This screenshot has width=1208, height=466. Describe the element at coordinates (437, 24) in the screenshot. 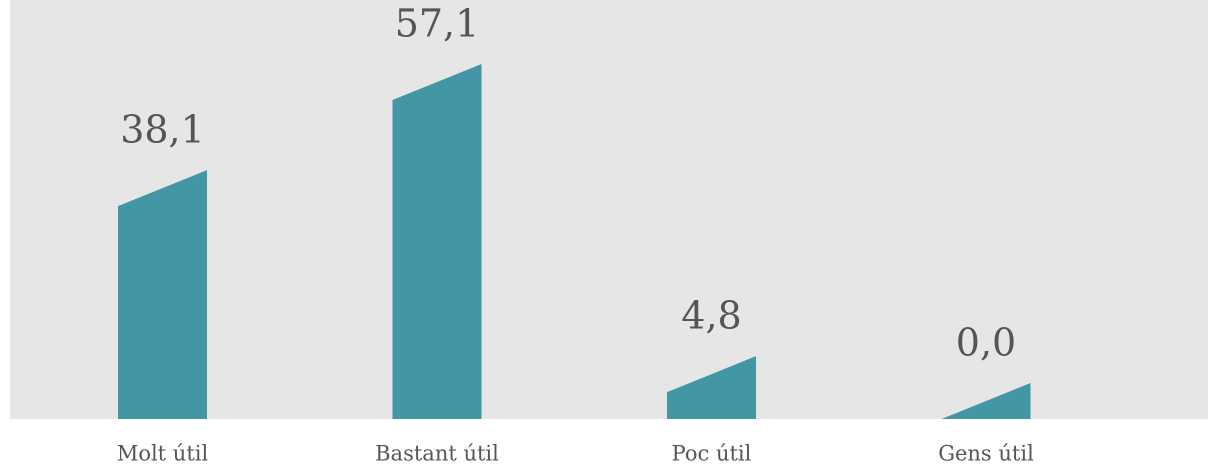

I see `value-label: 57,1` at that location.